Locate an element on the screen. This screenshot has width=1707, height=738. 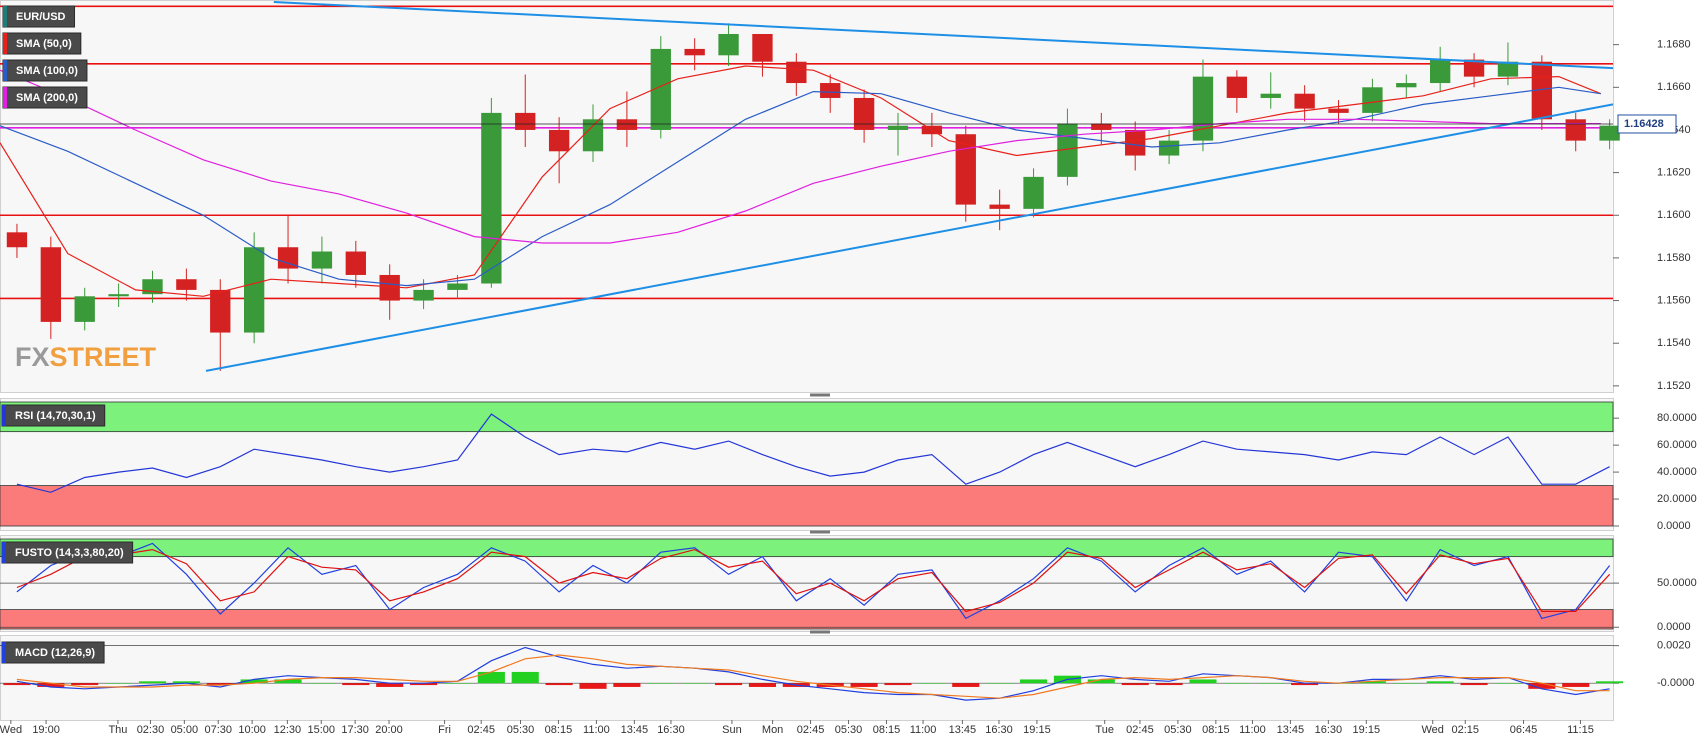
panel-background is located at coordinates (807, 678).